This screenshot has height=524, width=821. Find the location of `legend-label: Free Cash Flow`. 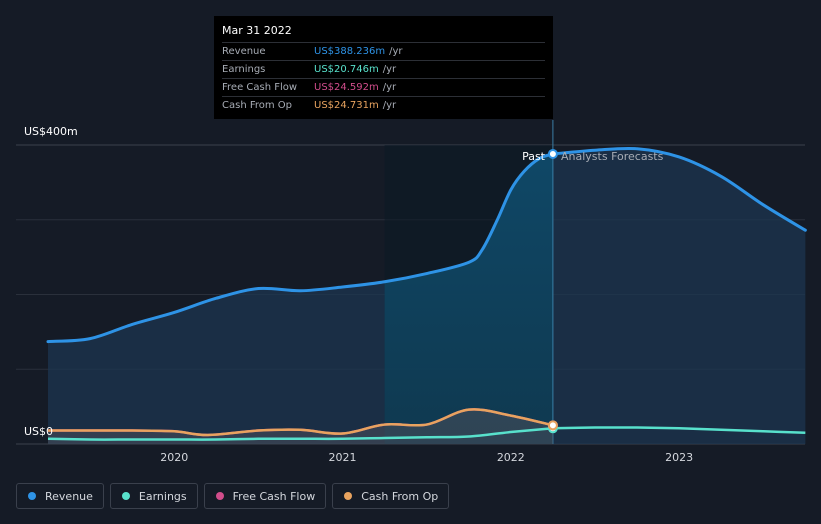

legend-label: Free Cash Flow is located at coordinates (274, 496).